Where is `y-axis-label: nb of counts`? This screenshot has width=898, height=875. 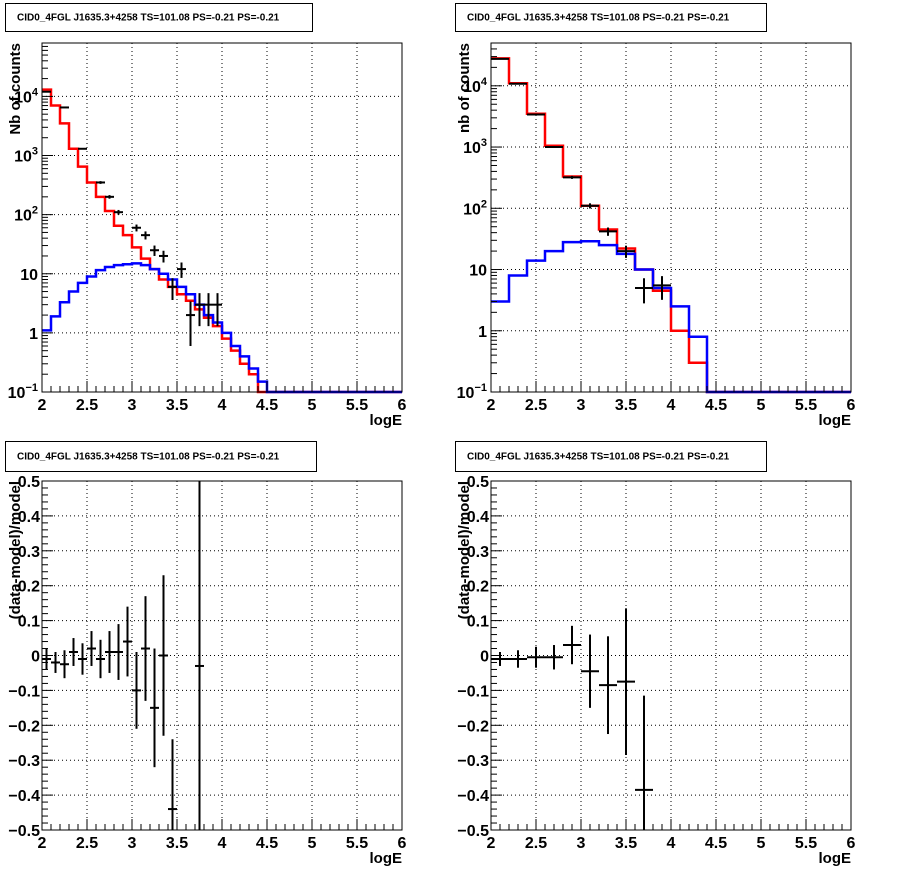 y-axis-label: nb of counts is located at coordinates (464, 88).